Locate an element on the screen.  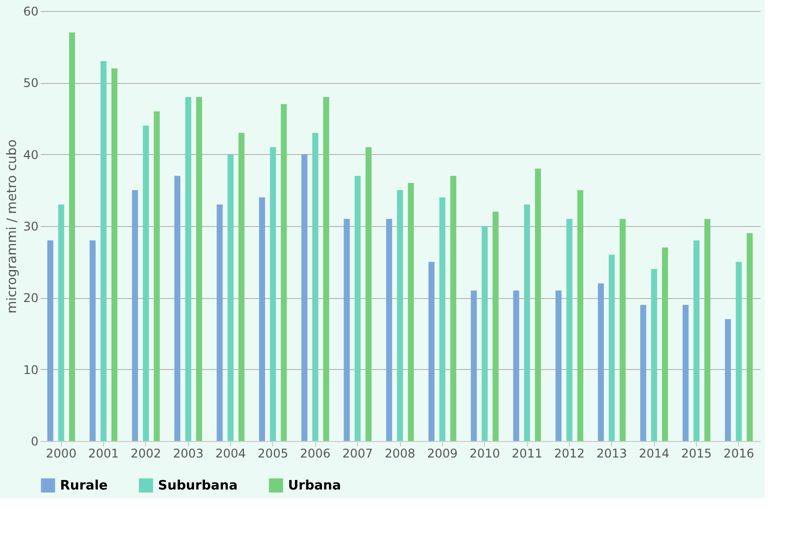
y-tick-label: 40 is located at coordinates (30, 155).